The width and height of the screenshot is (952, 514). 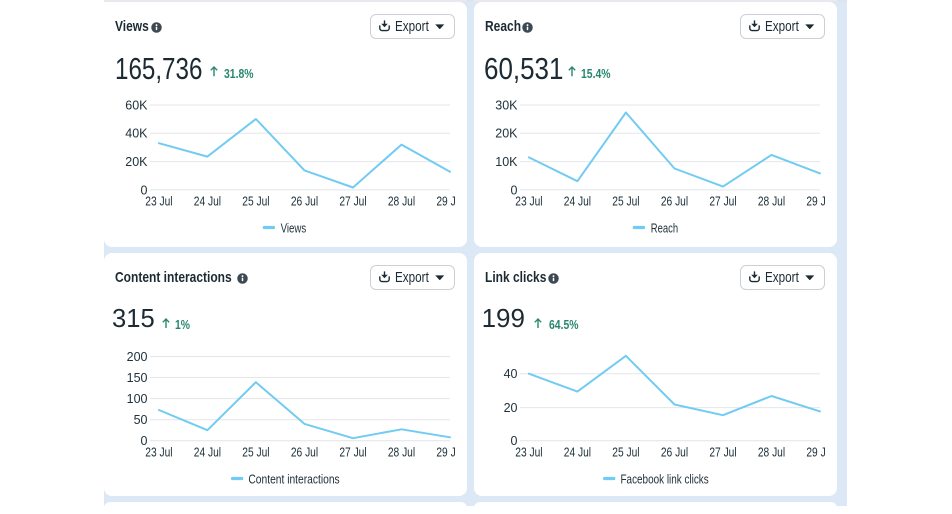 What do you see at coordinates (293, 479) in the screenshot?
I see `svg-text: Content interactions` at bounding box center [293, 479].